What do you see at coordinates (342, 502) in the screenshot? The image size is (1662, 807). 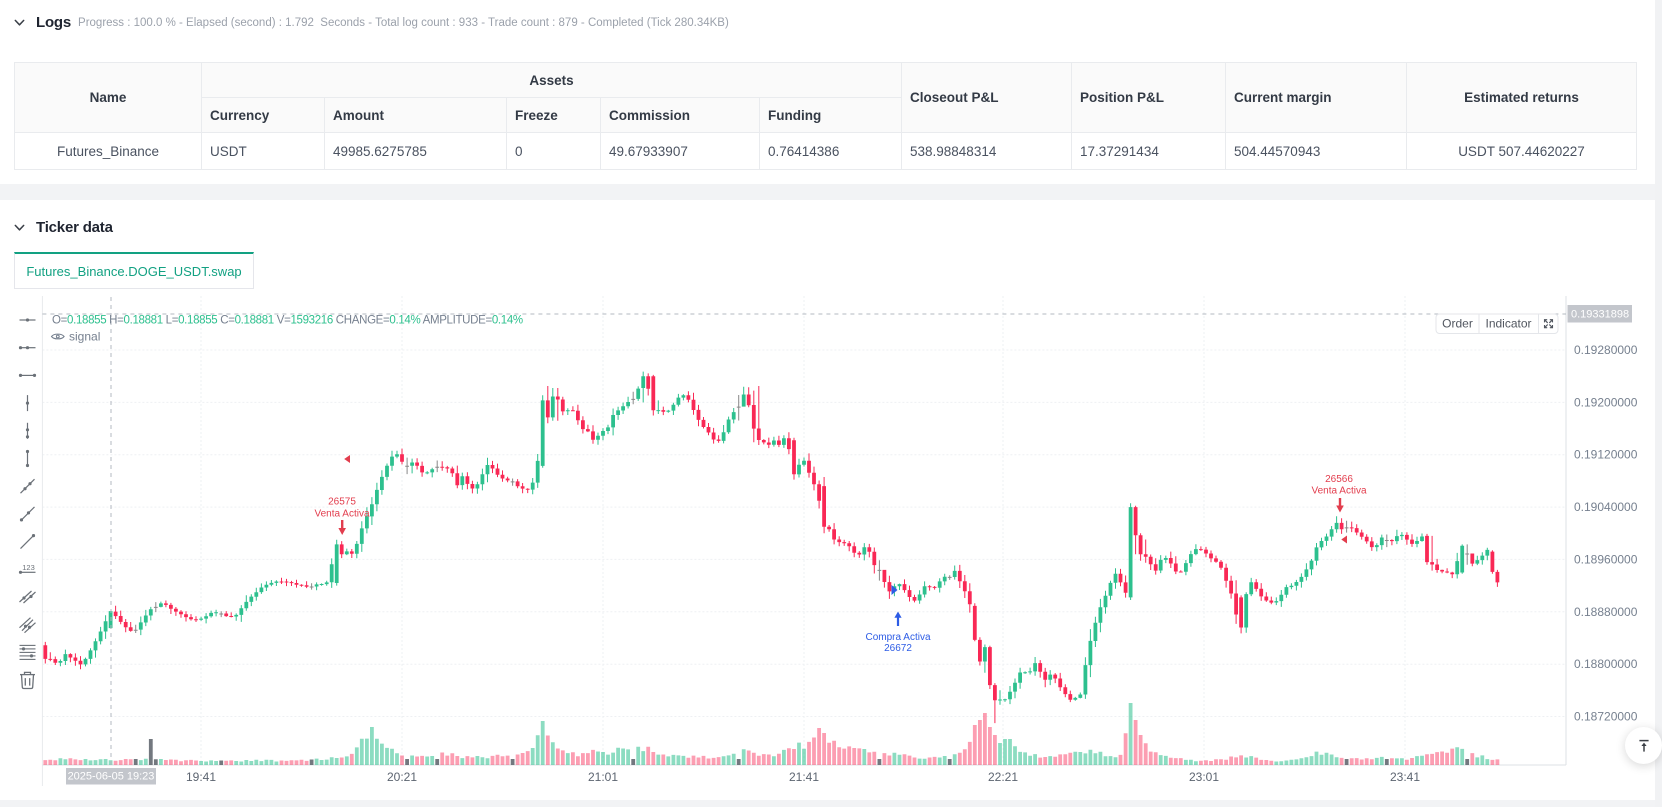 I see `svg-text: 26575` at bounding box center [342, 502].